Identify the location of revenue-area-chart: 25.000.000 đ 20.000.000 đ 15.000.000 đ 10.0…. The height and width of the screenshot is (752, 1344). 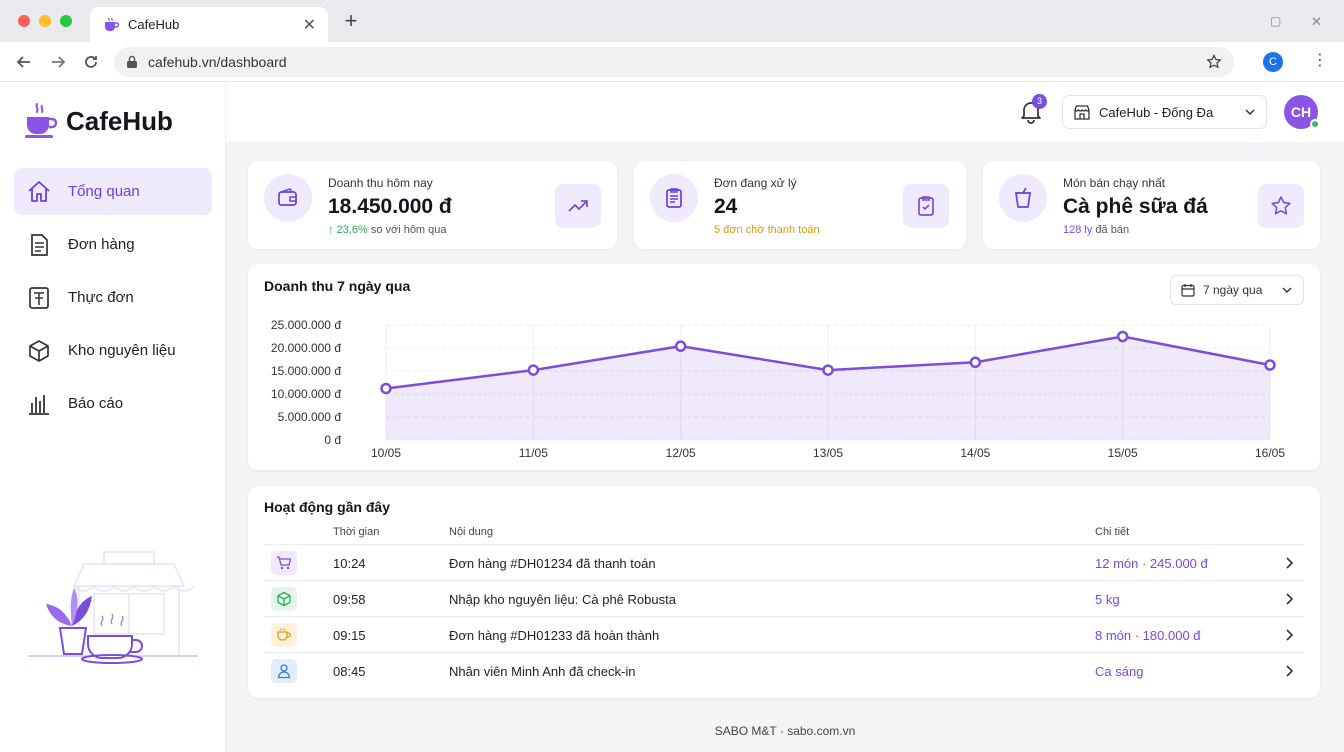
(778, 389).